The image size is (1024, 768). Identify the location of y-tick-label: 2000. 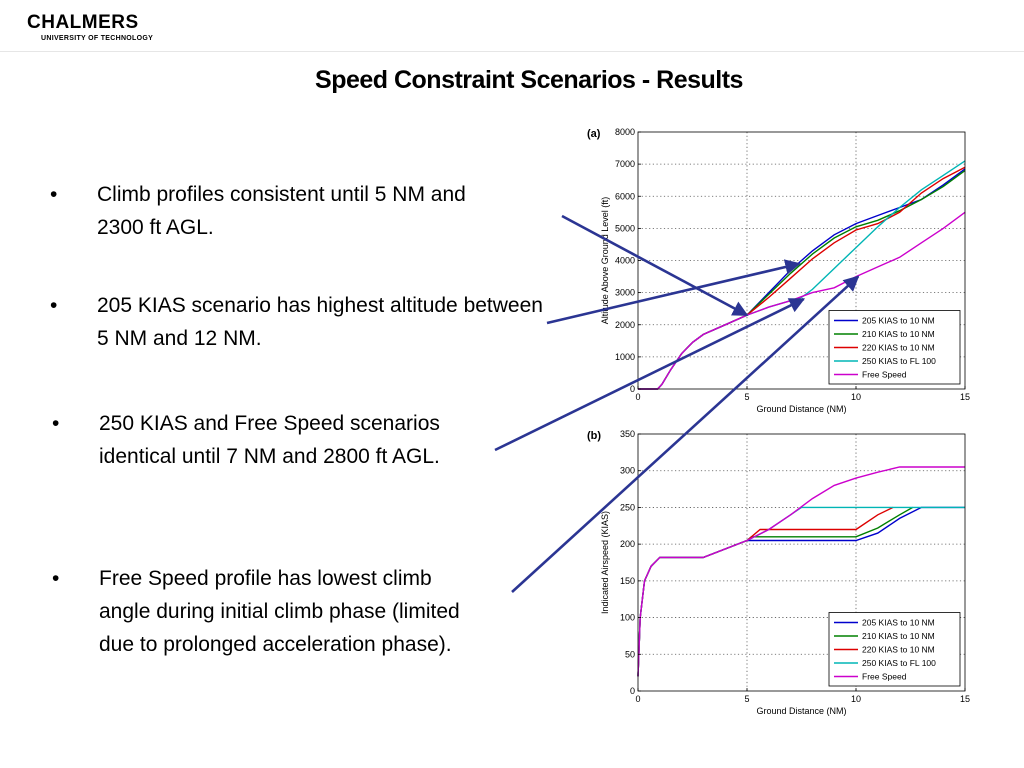
(625, 325).